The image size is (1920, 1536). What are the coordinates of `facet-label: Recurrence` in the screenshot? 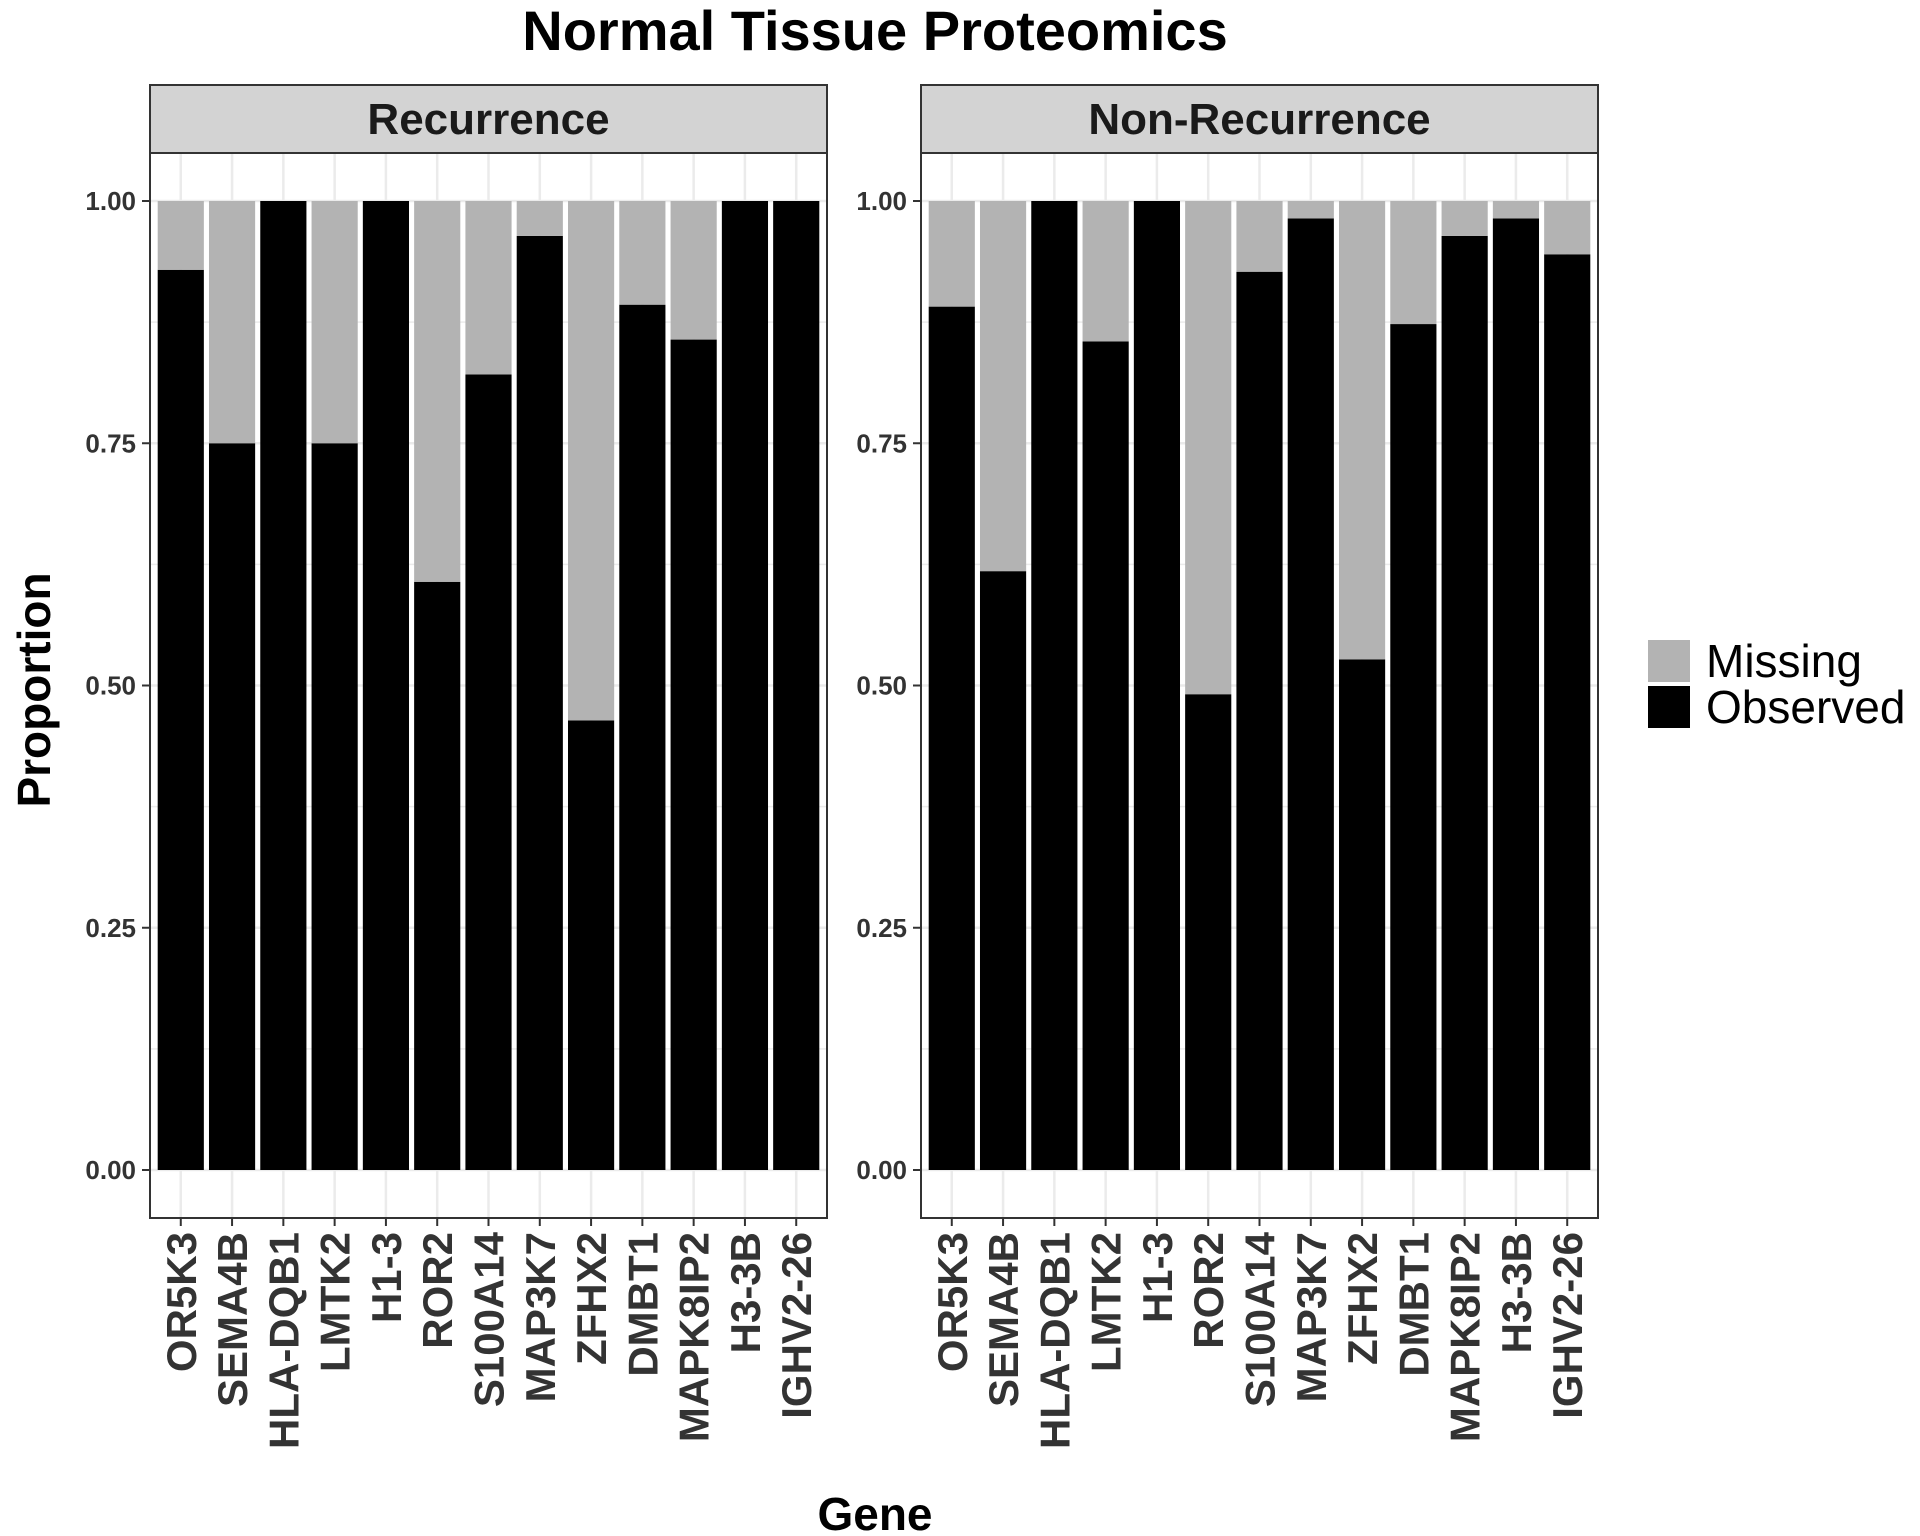 It's located at (488, 119).